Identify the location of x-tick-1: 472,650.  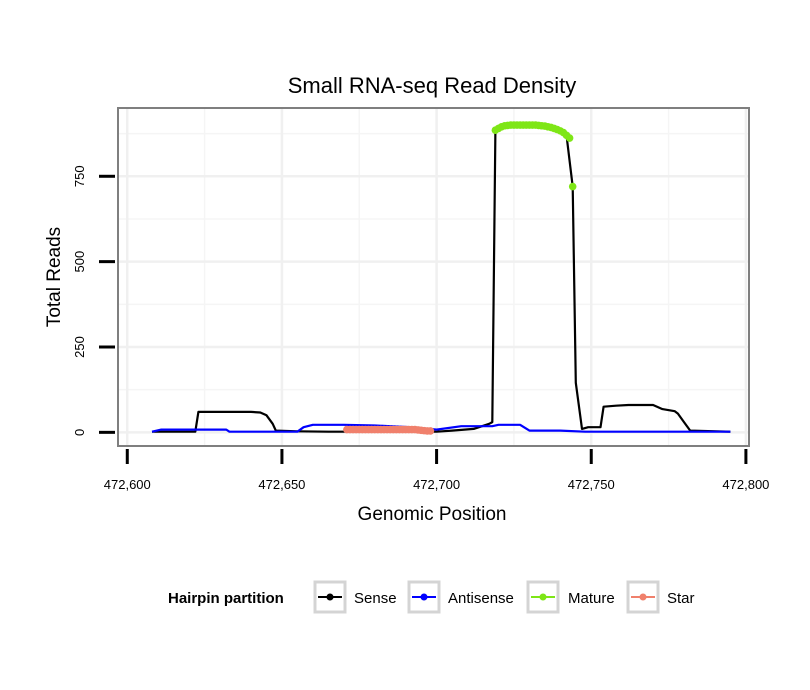
(281, 470).